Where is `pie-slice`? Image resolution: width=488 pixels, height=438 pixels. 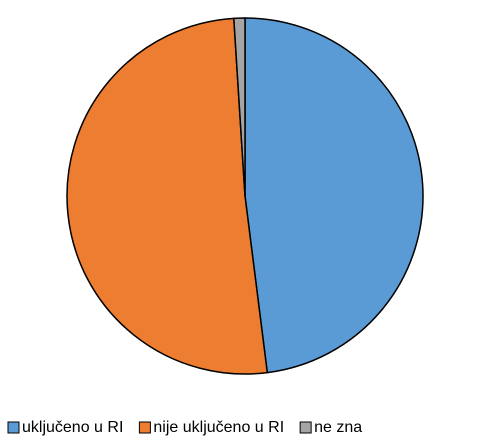 pie-slice is located at coordinates (239, 107).